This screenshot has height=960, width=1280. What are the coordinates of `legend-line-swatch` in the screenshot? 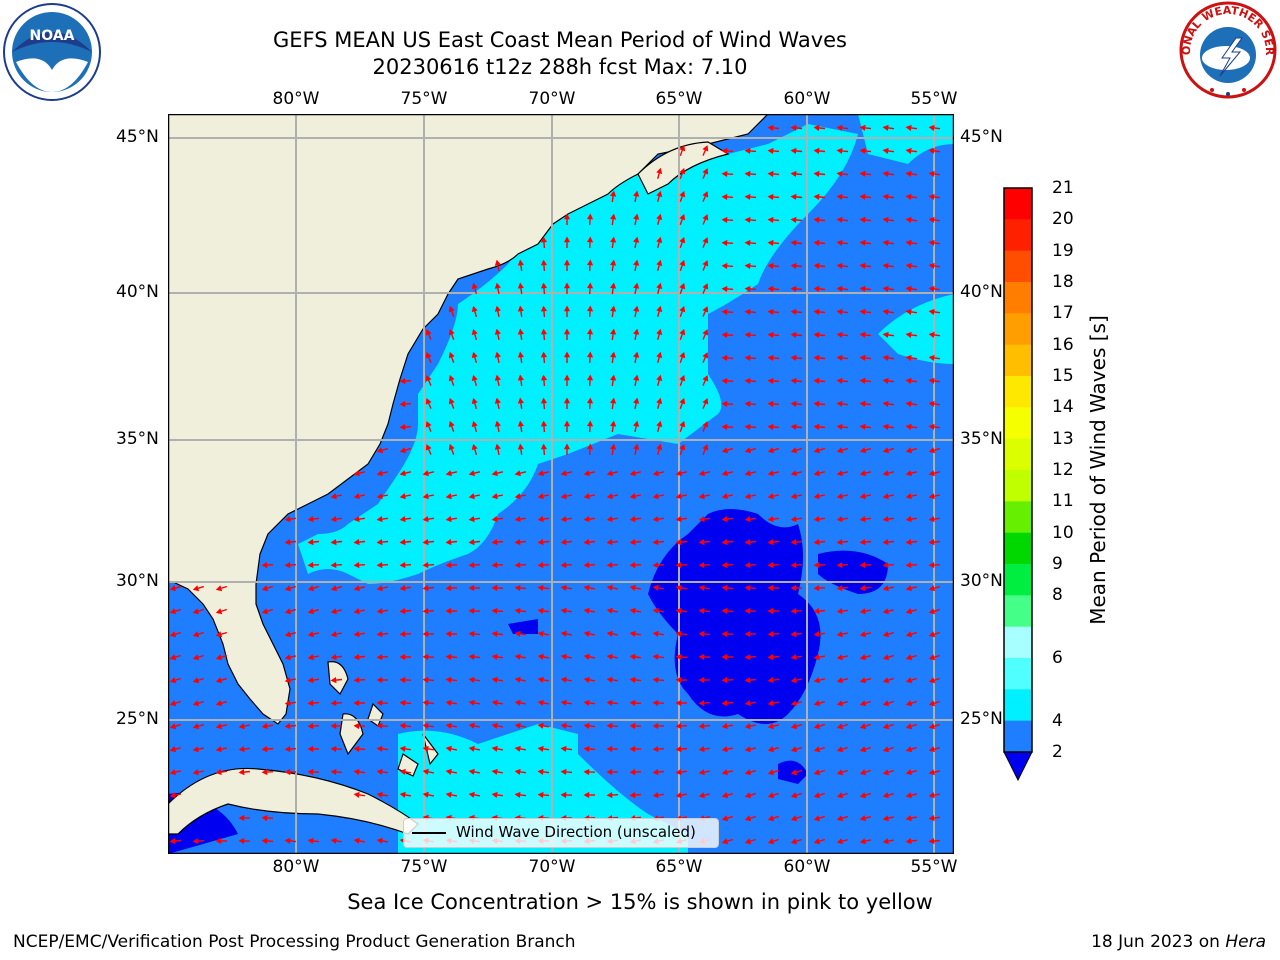 It's located at (429, 833).